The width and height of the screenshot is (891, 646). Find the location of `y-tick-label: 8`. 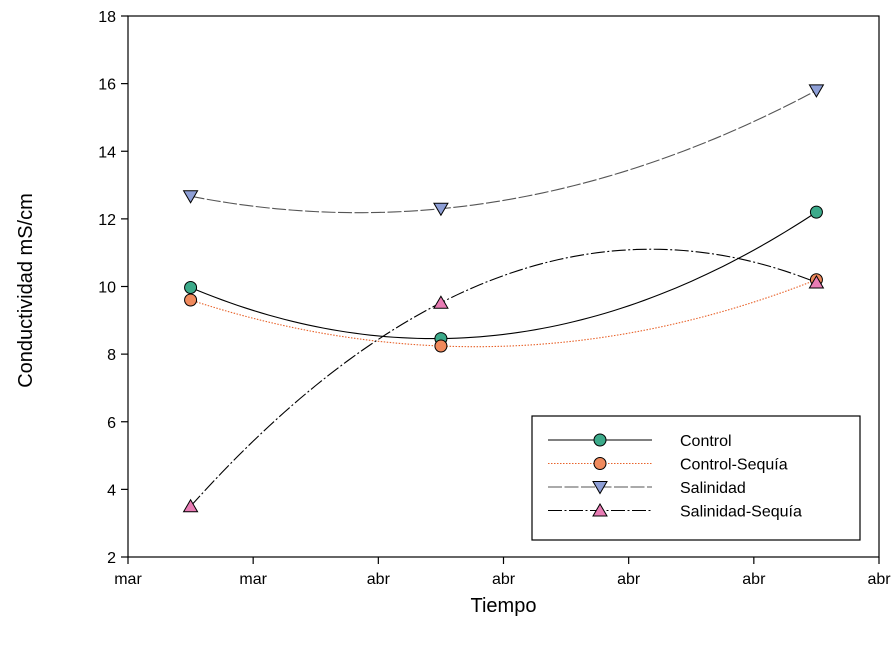

y-tick-label: 8 is located at coordinates (111, 355).